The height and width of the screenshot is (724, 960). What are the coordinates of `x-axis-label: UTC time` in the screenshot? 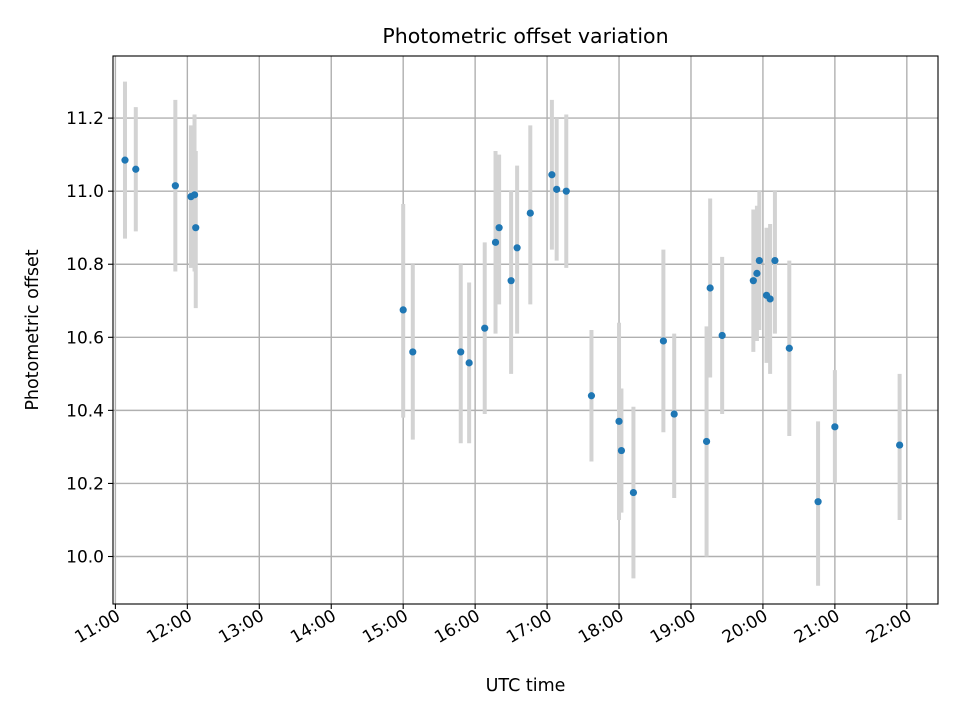 It's located at (526, 686).